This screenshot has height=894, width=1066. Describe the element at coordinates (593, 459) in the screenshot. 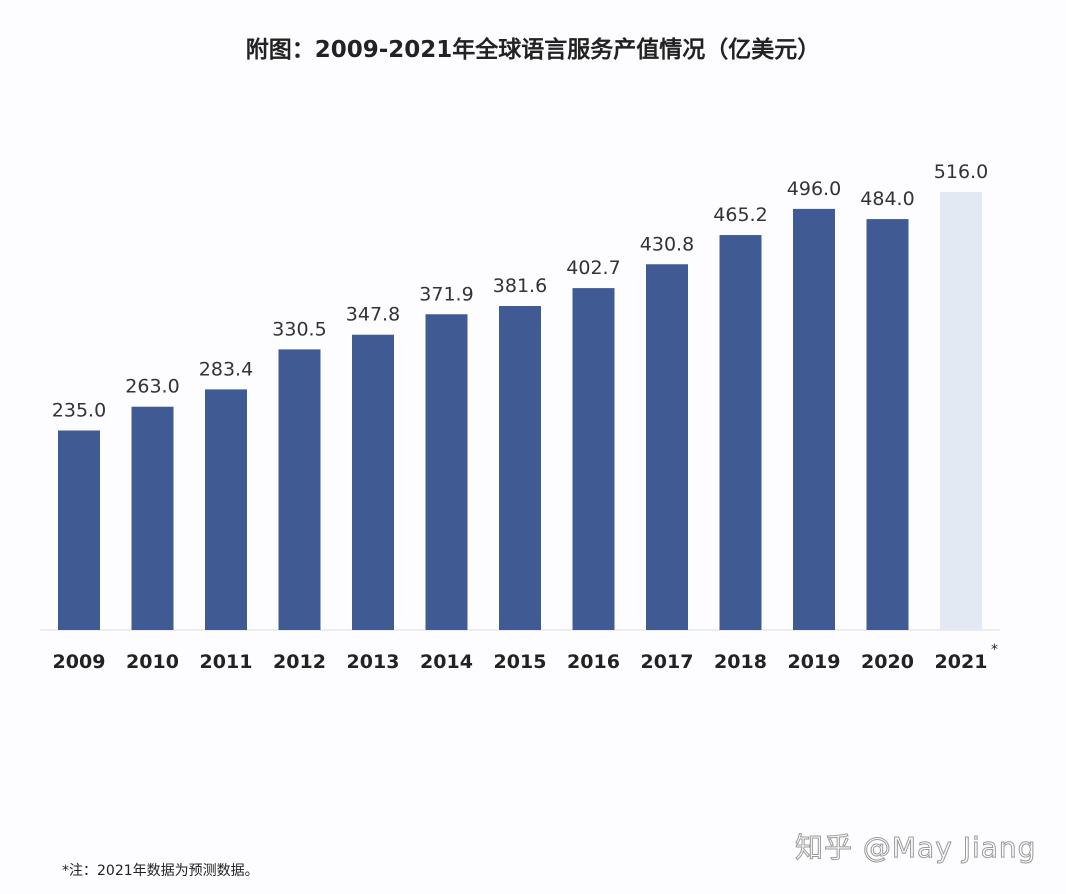

I see `bar-2016` at that location.